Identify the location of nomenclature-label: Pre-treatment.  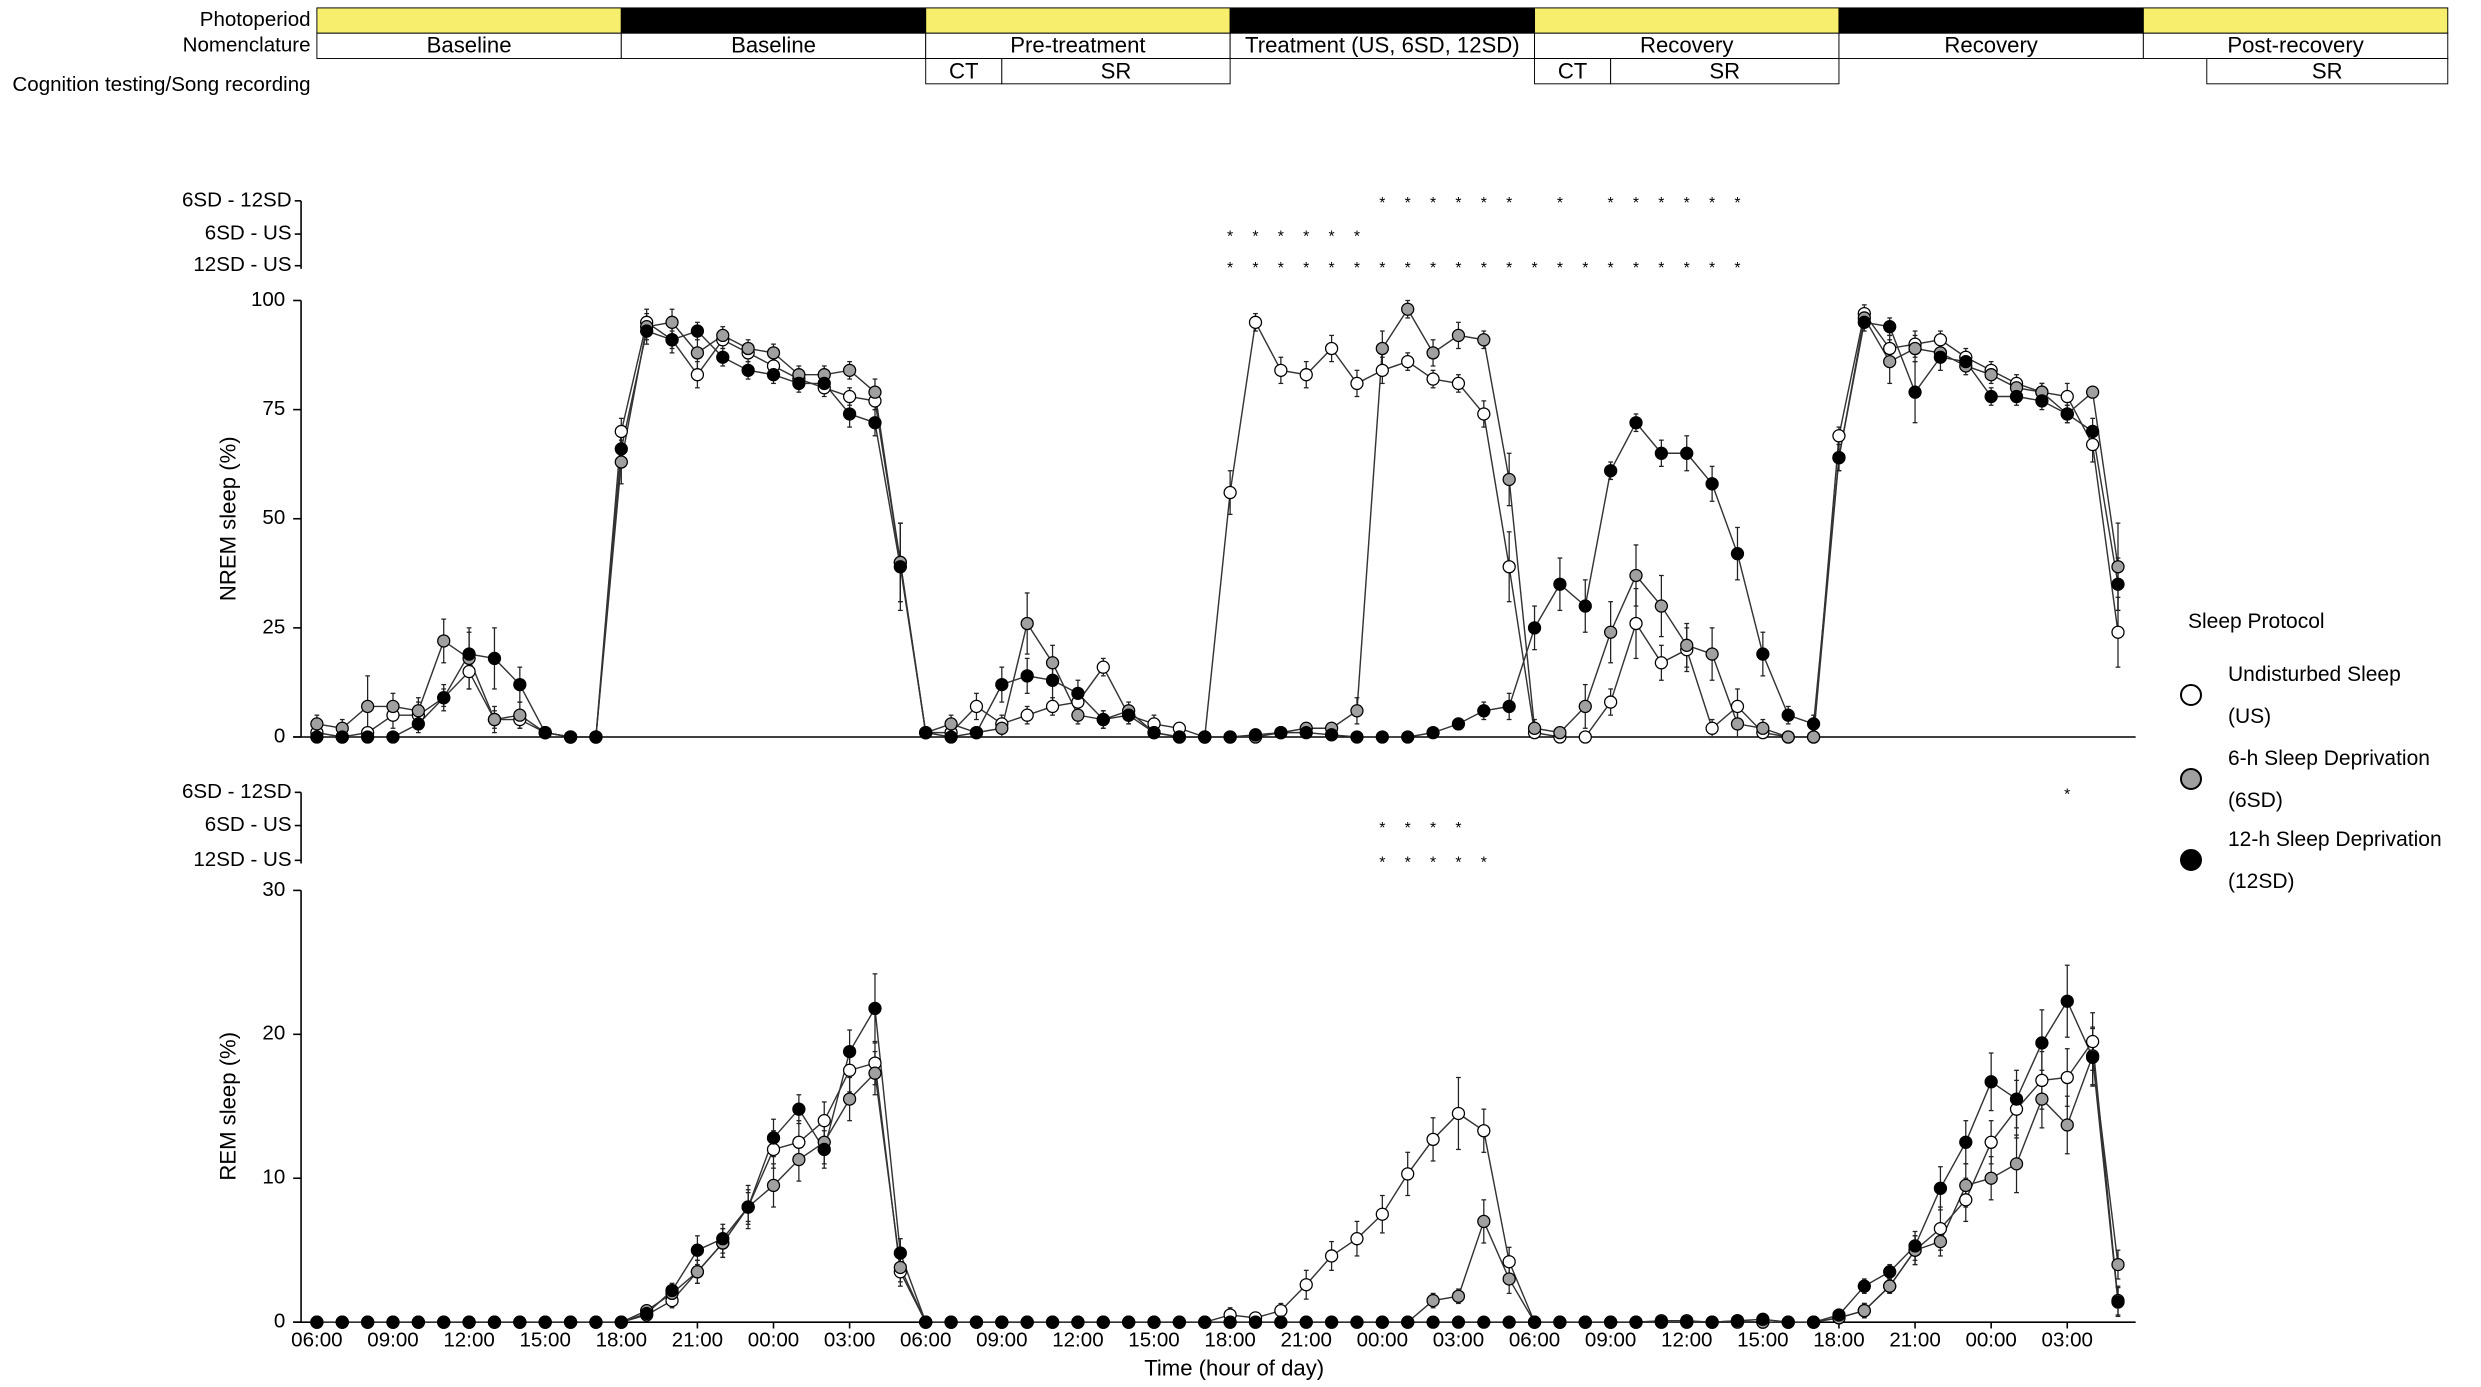
(1077, 44).